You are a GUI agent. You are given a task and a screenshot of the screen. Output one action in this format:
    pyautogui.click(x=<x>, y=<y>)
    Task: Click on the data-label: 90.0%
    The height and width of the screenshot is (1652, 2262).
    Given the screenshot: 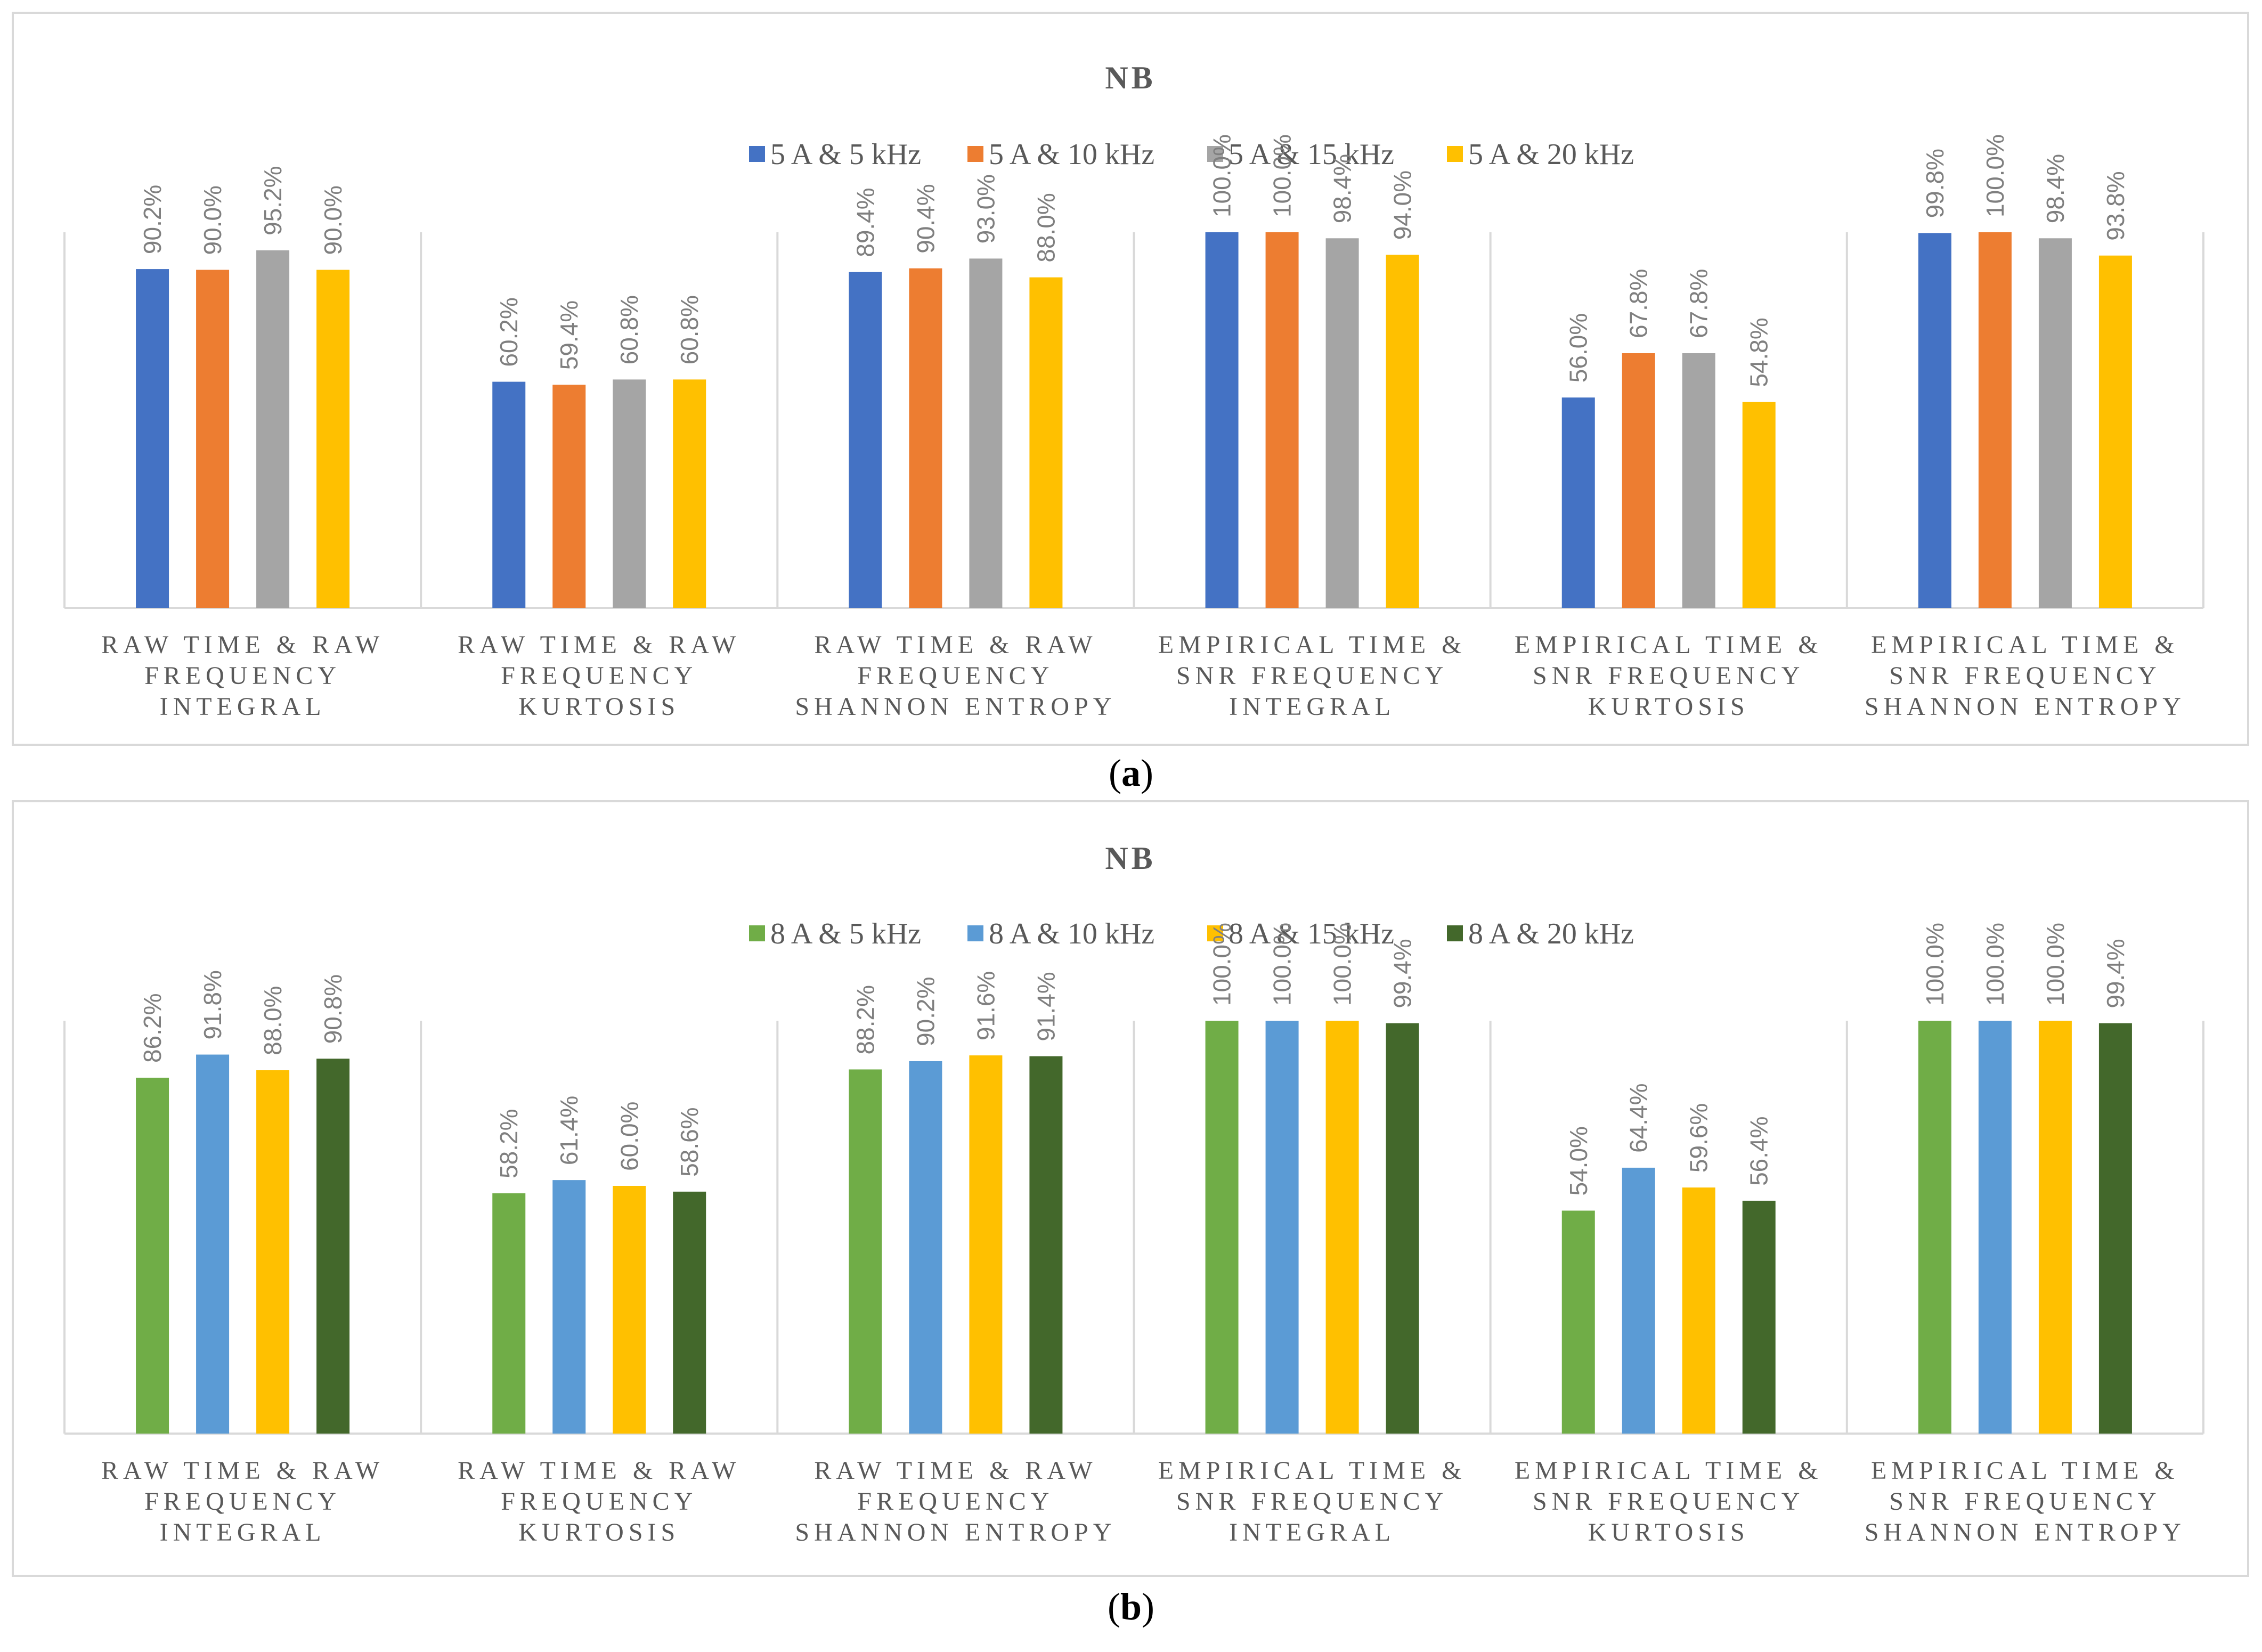 What is the action you would take?
    pyautogui.click(x=212, y=220)
    